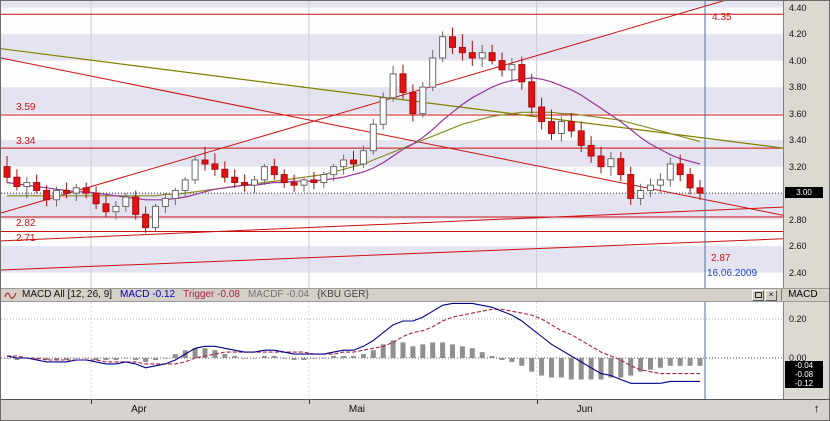 This screenshot has height=421, width=830. What do you see at coordinates (353, 360) in the screenshot?
I see `macd-histogram` at bounding box center [353, 360].